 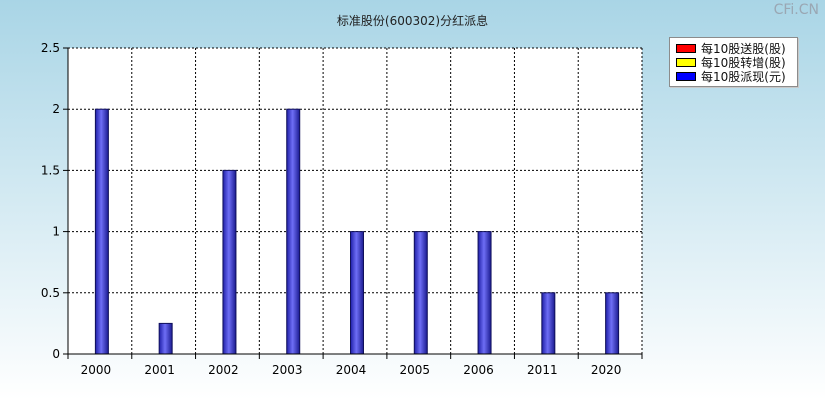 I want to click on watermark: CFi.CN, so click(x=796, y=10).